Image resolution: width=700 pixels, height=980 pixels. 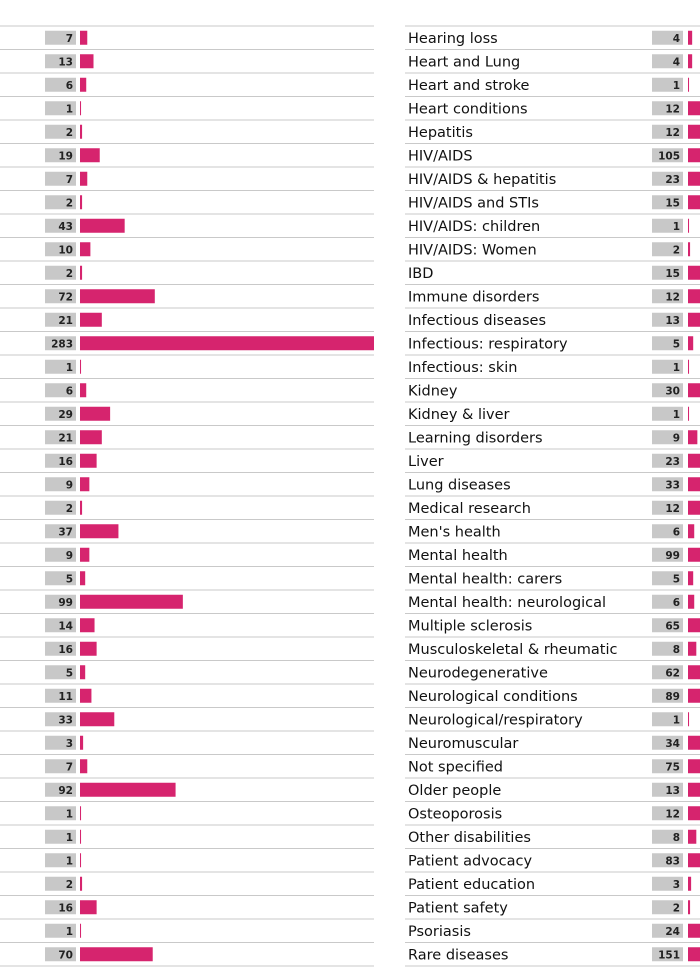 I want to click on value-label: 16, so click(x=65, y=650).